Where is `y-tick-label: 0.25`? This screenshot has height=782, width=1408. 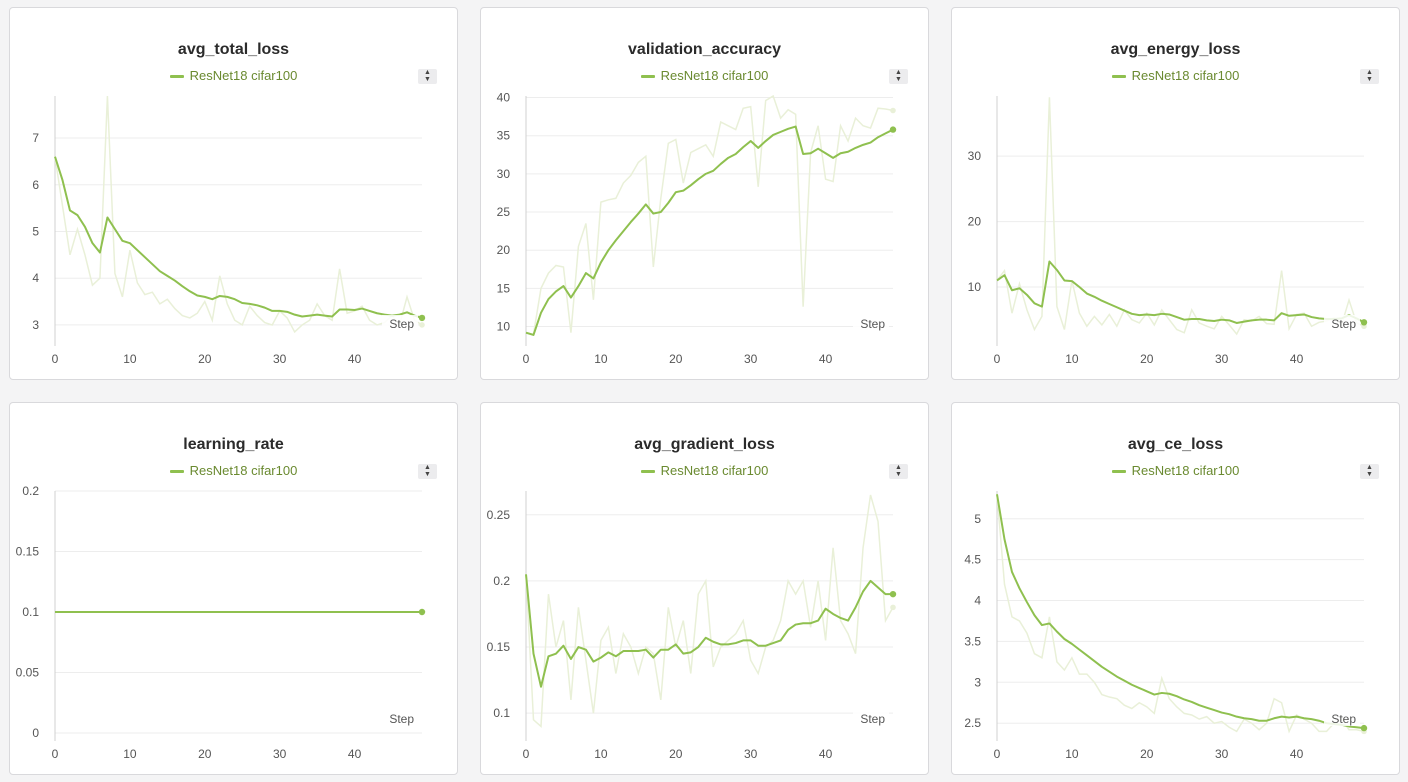 y-tick-label: 0.25 is located at coordinates (499, 515).